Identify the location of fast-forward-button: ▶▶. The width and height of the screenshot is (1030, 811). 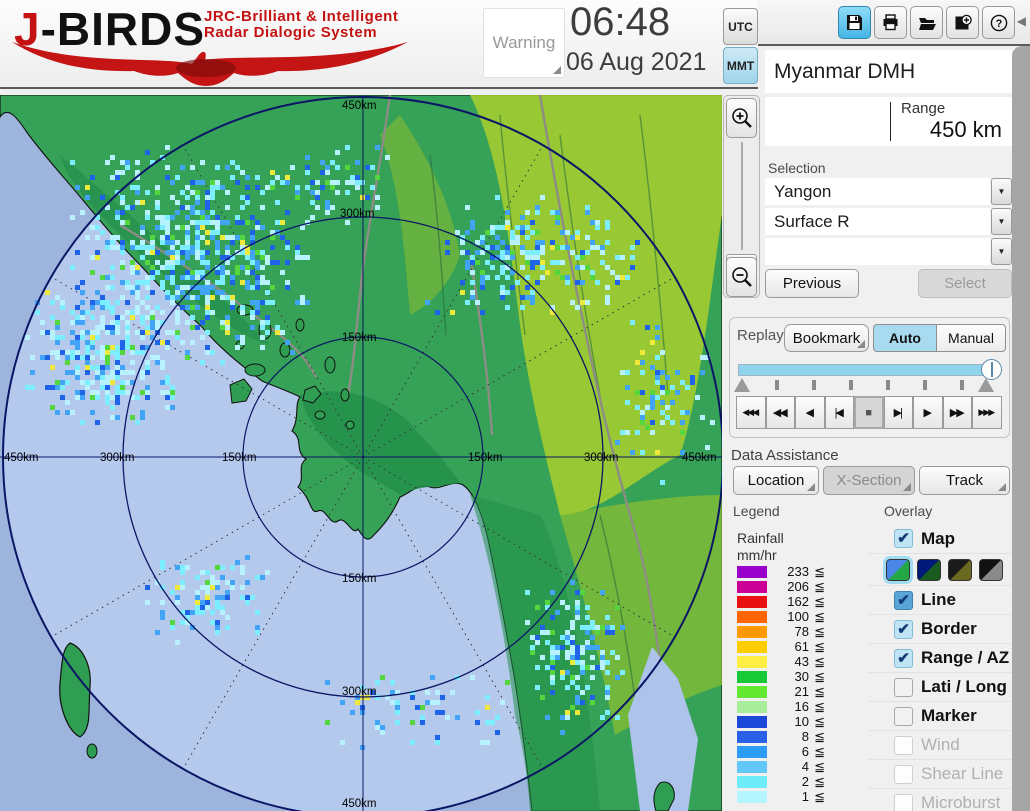
(957, 412).